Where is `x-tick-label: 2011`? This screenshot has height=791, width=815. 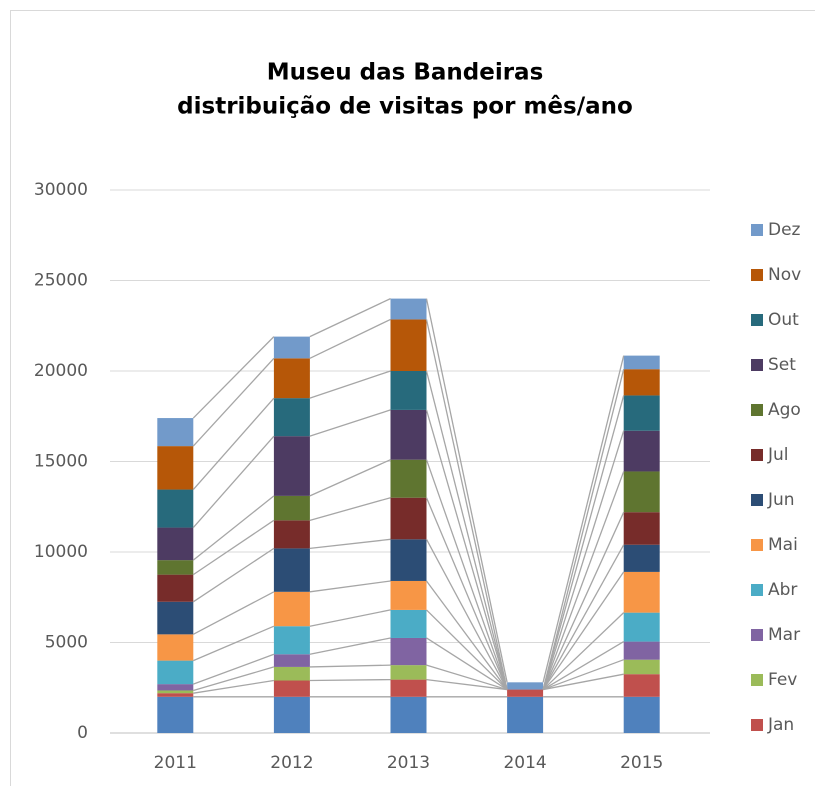 x-tick-label: 2011 is located at coordinates (175, 763).